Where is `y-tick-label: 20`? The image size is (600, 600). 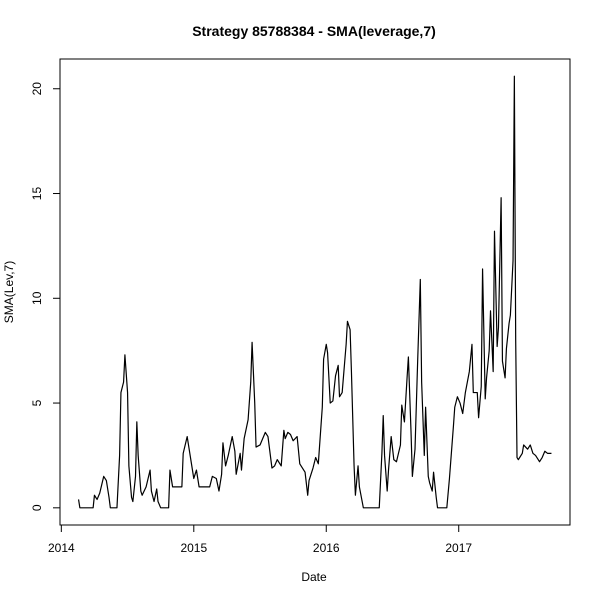
y-tick-label: 20 is located at coordinates (37, 89).